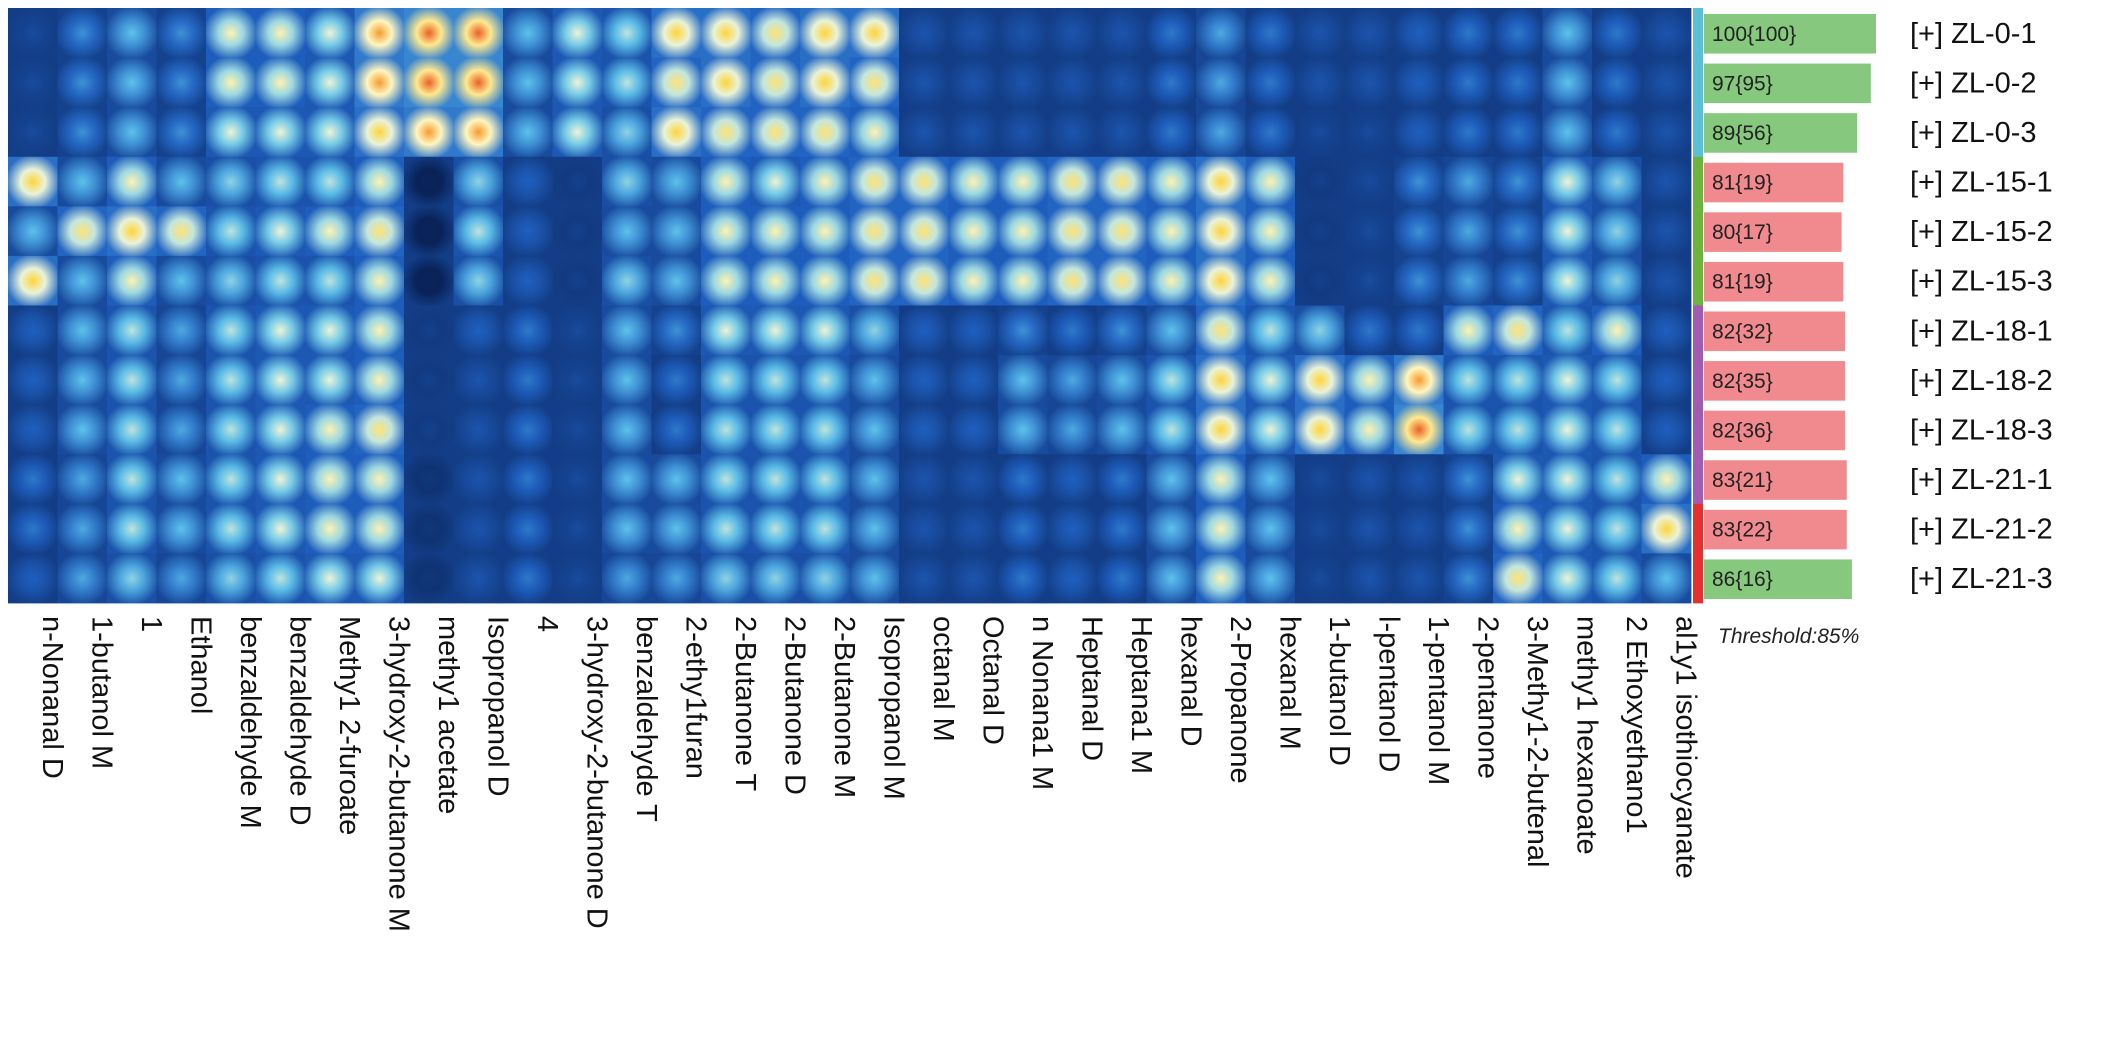  I want to click on column-label-22: Heptanal D, so click(1091, 688).